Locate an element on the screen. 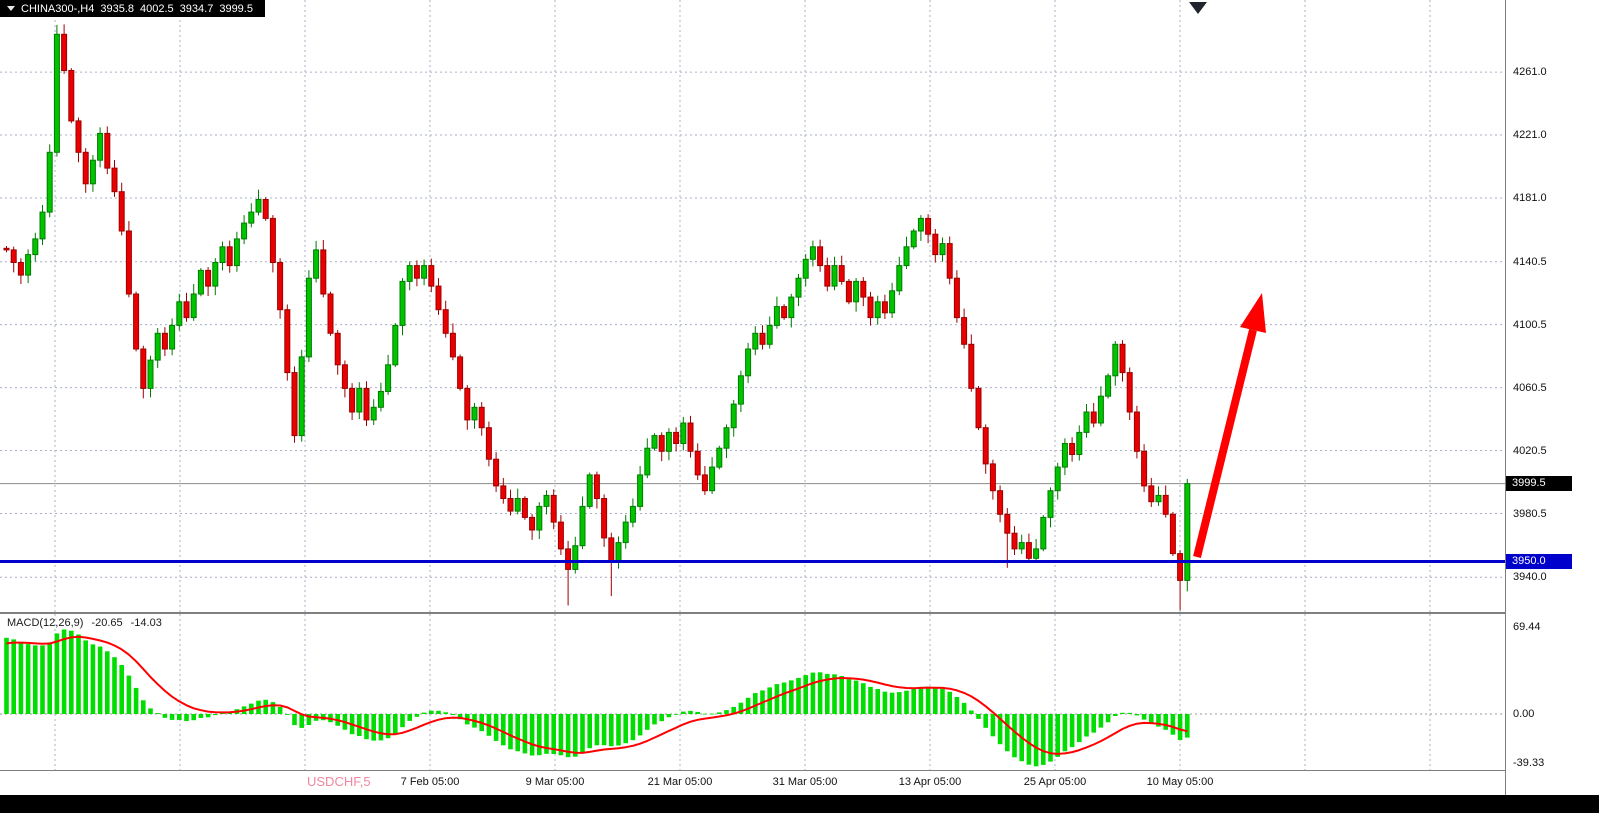 The width and height of the screenshot is (1599, 813). object-marker-icon is located at coordinates (1198, 8).